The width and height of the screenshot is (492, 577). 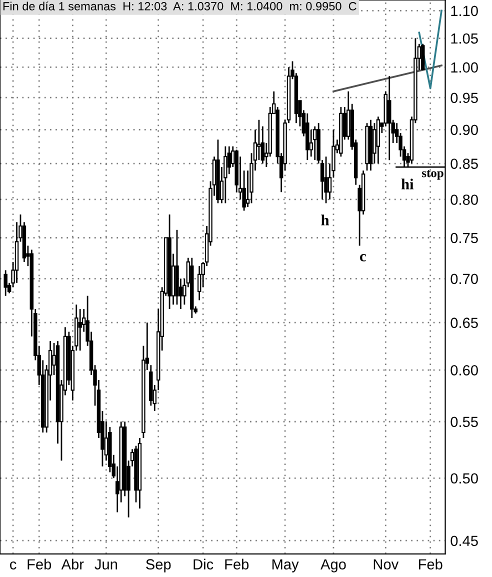 I want to click on y-tick-label: 0.65, so click(x=464, y=323).